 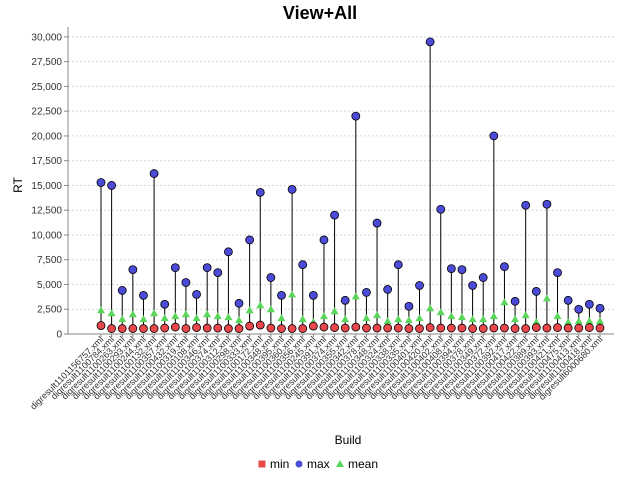 What do you see at coordinates (348, 440) in the screenshot?
I see `x-axis-label: Build` at bounding box center [348, 440].